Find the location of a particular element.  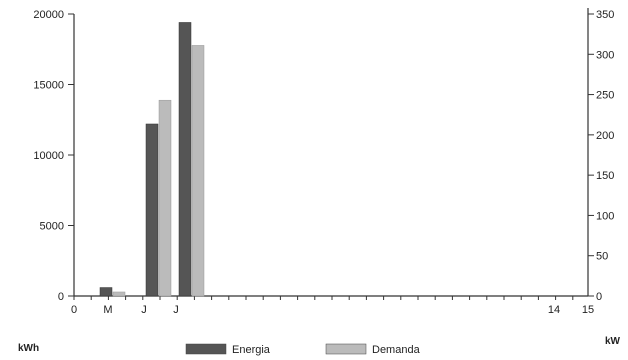

left-y-tick-label: 15000 is located at coordinates (48, 86).